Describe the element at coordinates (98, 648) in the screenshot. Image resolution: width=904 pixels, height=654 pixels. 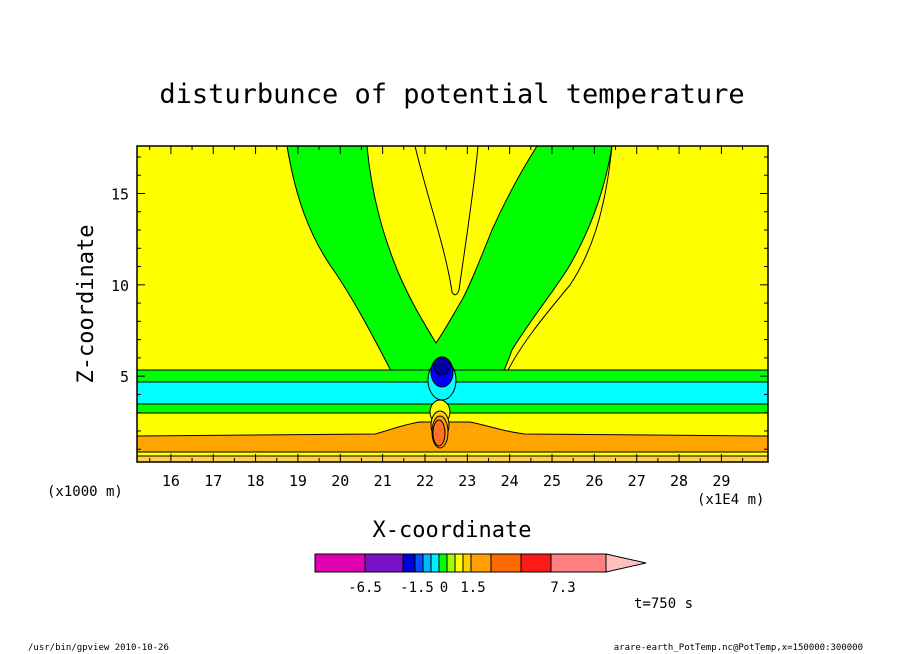
I see `footer-left: /usr/bin/gpview 2010-10-26` at that location.